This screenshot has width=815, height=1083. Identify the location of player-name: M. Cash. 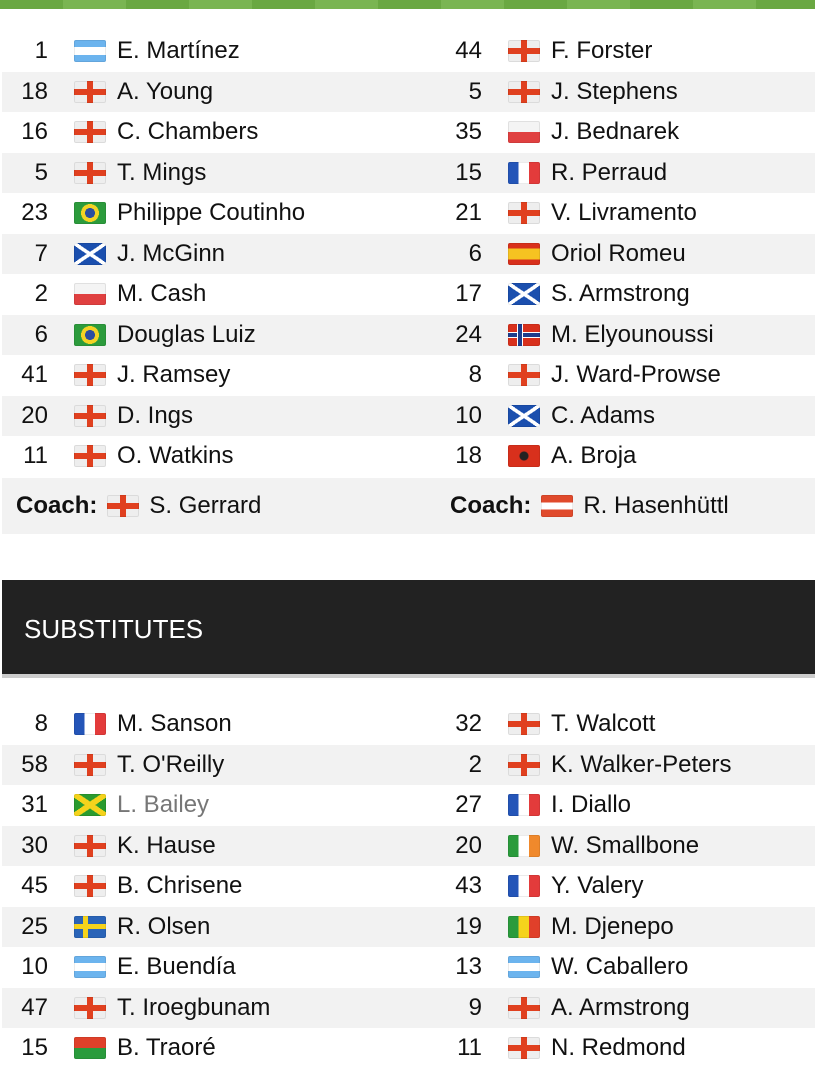
(162, 293).